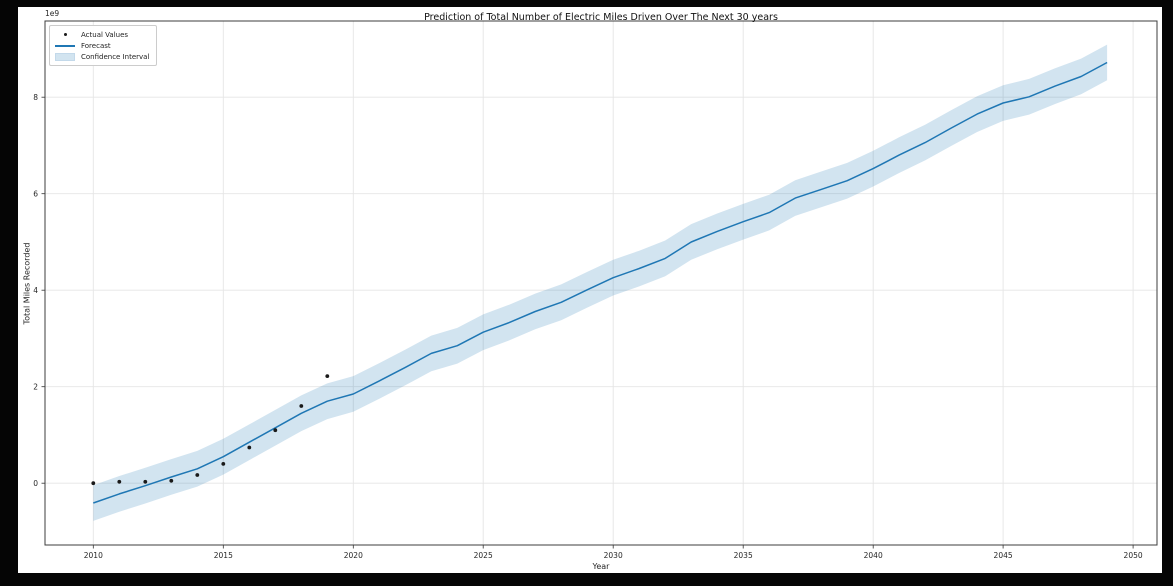  I want to click on actual-value-point-2014, so click(197, 475).